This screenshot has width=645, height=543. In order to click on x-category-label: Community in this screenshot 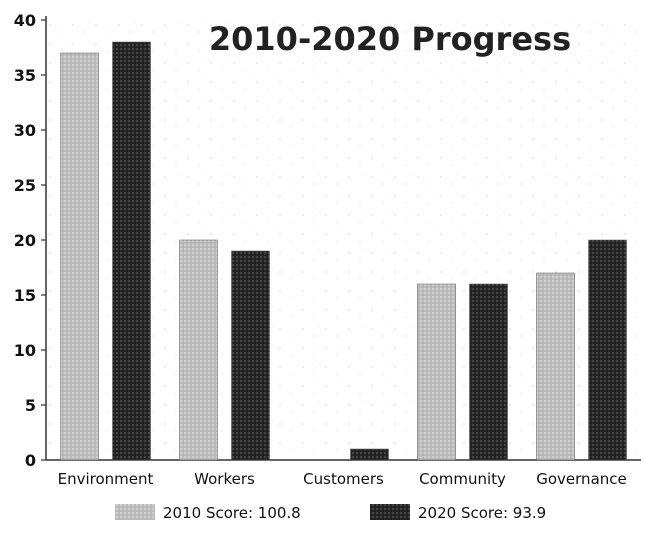, I will do `click(462, 479)`.